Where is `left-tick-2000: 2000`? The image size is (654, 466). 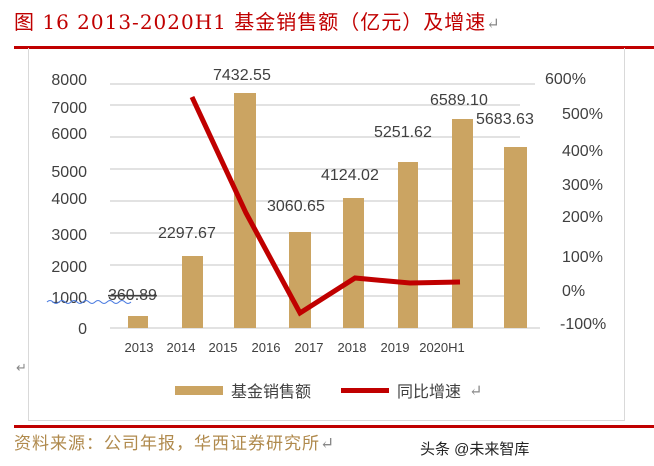 left-tick-2000: 2000 is located at coordinates (69, 267).